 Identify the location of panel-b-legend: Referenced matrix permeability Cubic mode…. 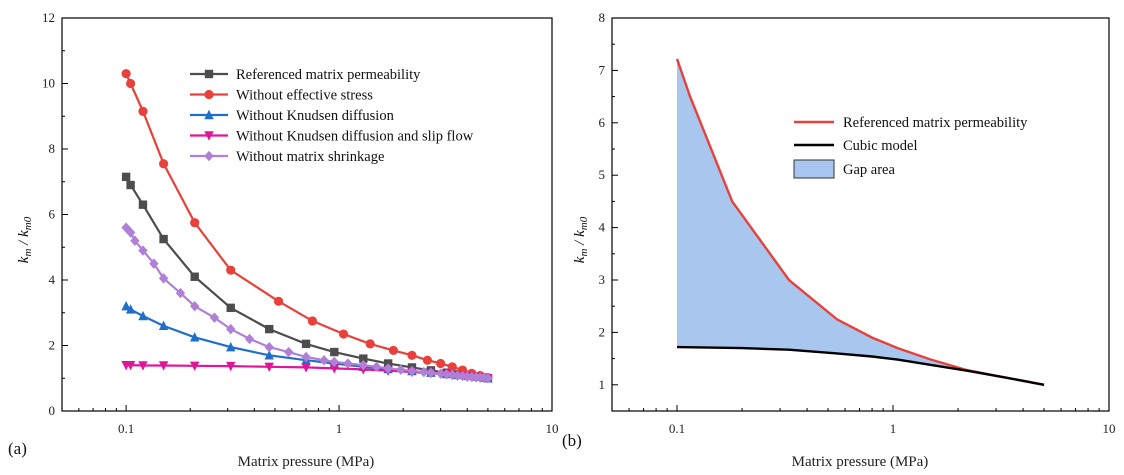
(910, 147).